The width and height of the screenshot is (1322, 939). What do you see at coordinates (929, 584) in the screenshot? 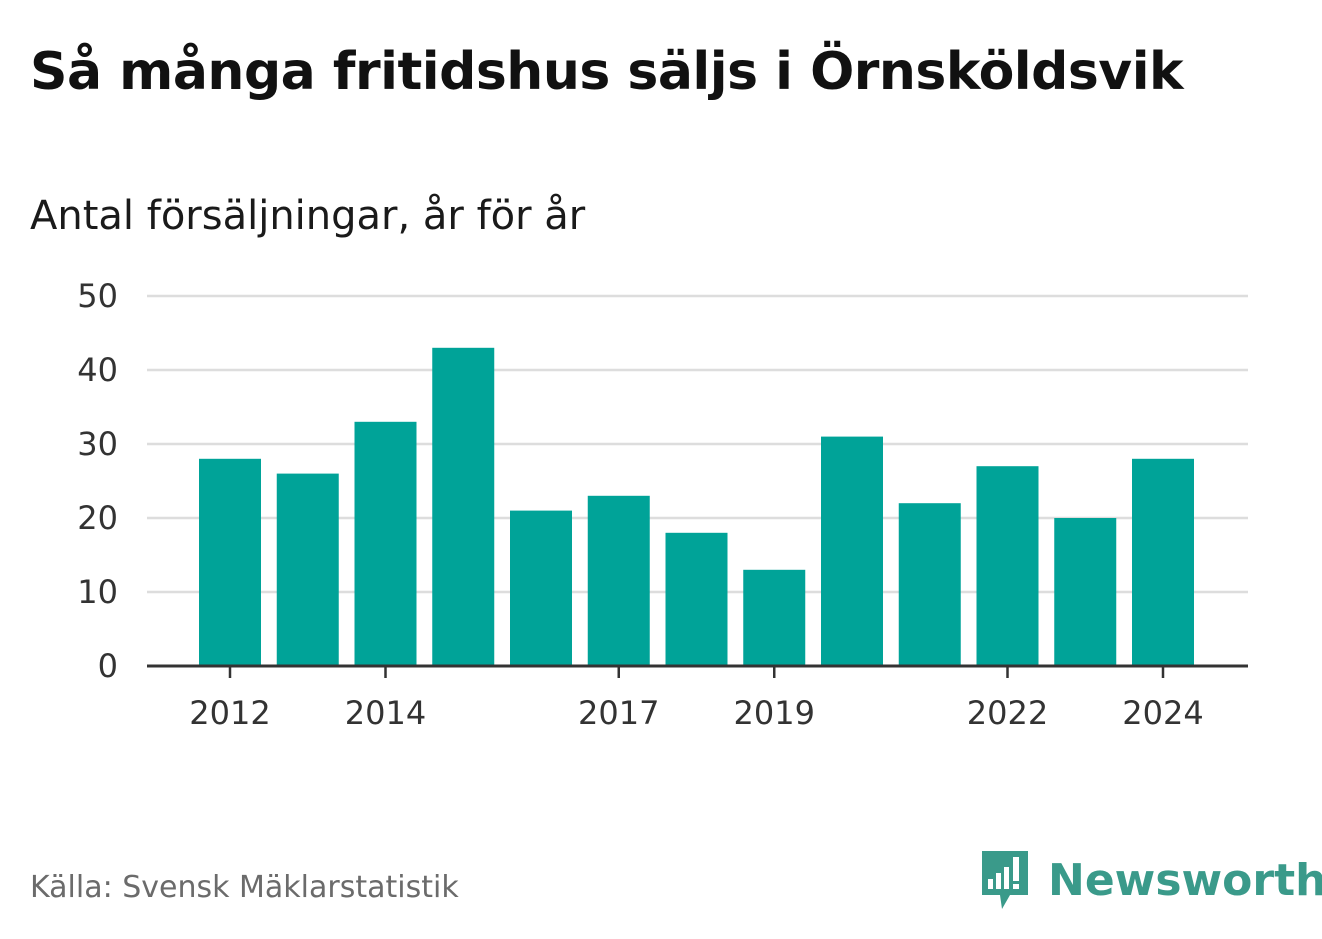
I see `bar-2021` at bounding box center [929, 584].